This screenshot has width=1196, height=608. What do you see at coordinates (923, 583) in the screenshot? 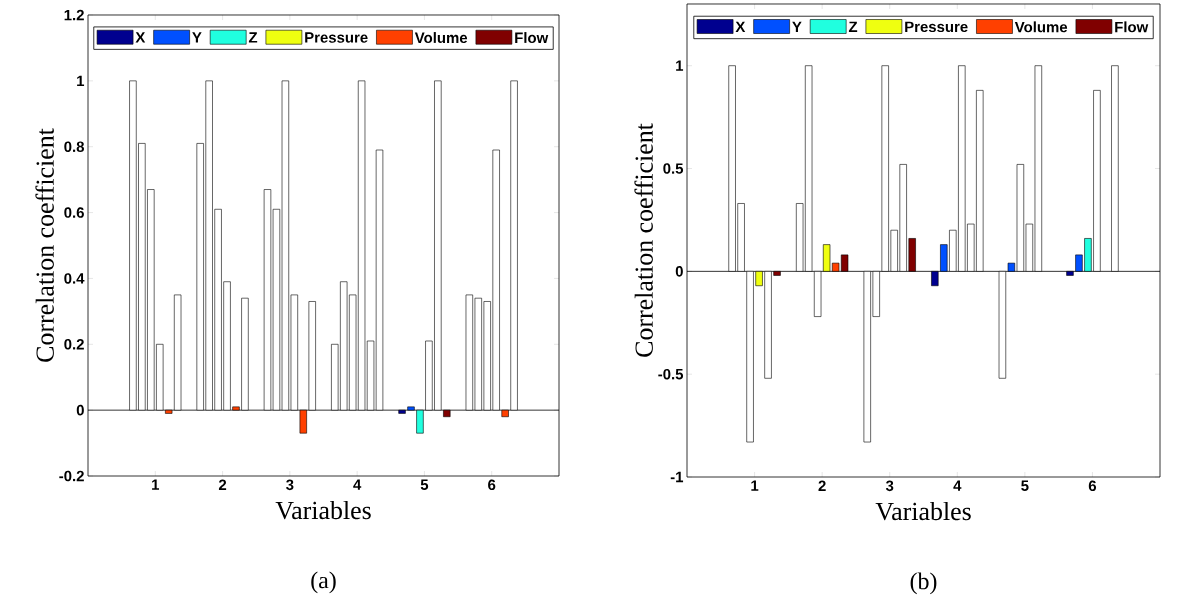
I see `text: (b)` at bounding box center [923, 583].